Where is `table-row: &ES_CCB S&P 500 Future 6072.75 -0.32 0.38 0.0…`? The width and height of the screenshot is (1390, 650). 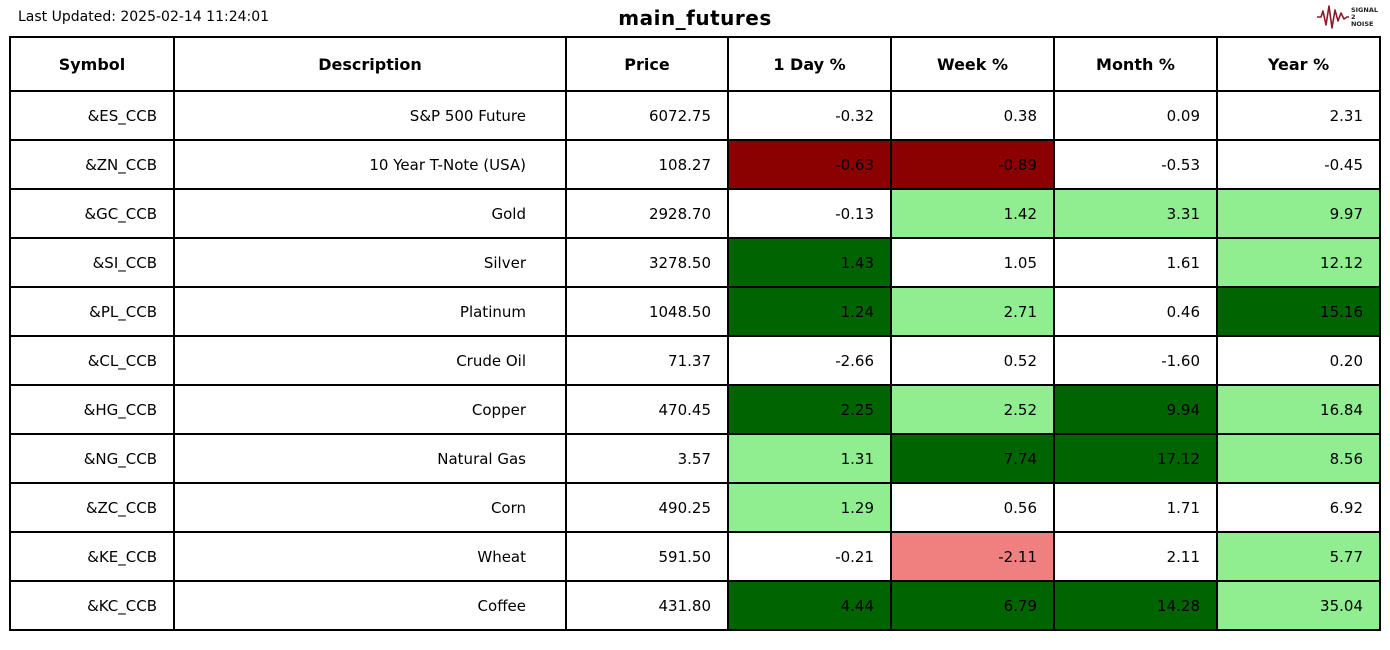 table-row: &ES_CCB S&P 500 Future 6072.75 -0.32 0.38 0.0… is located at coordinates (695, 115).